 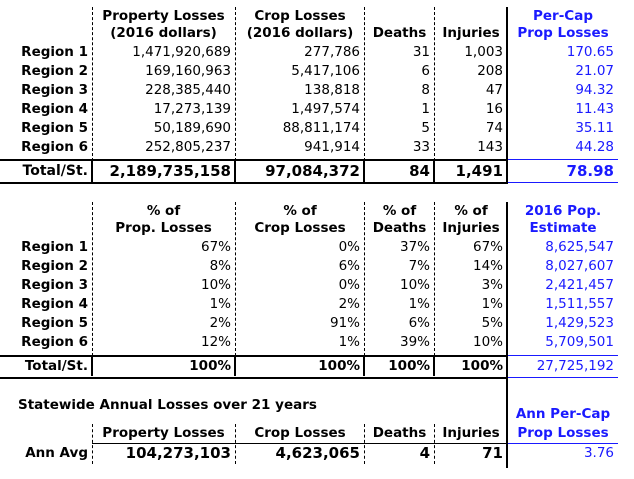 I want to click on cell-percap: 21.07, so click(x=594, y=71).